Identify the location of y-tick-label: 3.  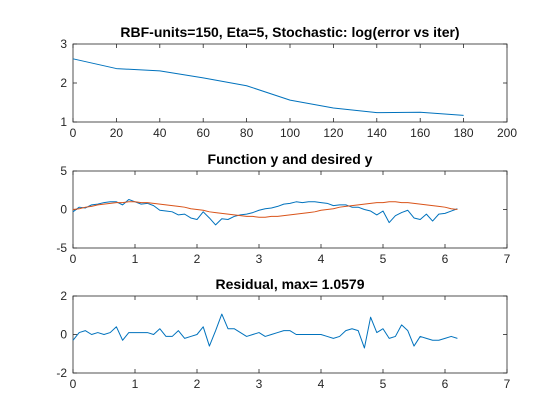
(63, 44).